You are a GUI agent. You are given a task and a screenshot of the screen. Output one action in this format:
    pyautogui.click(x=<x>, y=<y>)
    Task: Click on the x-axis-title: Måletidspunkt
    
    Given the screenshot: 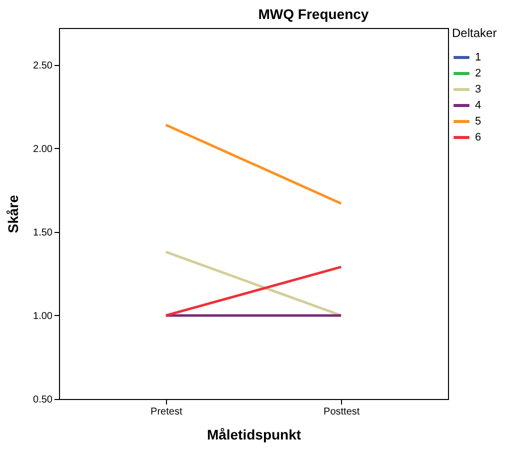 What is the action you would take?
    pyautogui.click(x=254, y=434)
    